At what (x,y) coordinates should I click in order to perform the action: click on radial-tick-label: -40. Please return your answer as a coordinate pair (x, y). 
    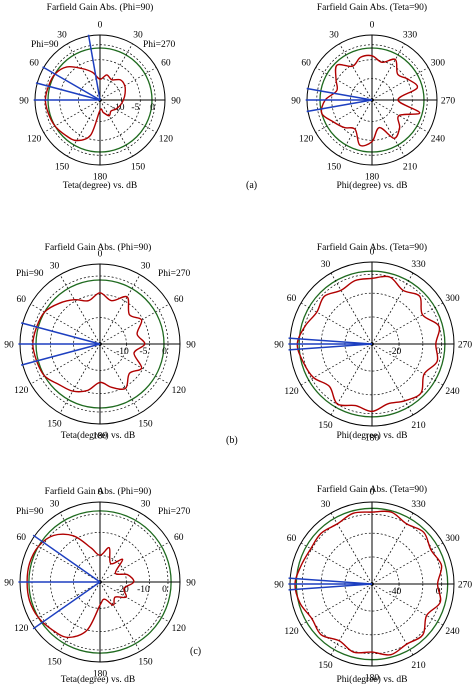
    Looking at the image, I should click on (395, 592).